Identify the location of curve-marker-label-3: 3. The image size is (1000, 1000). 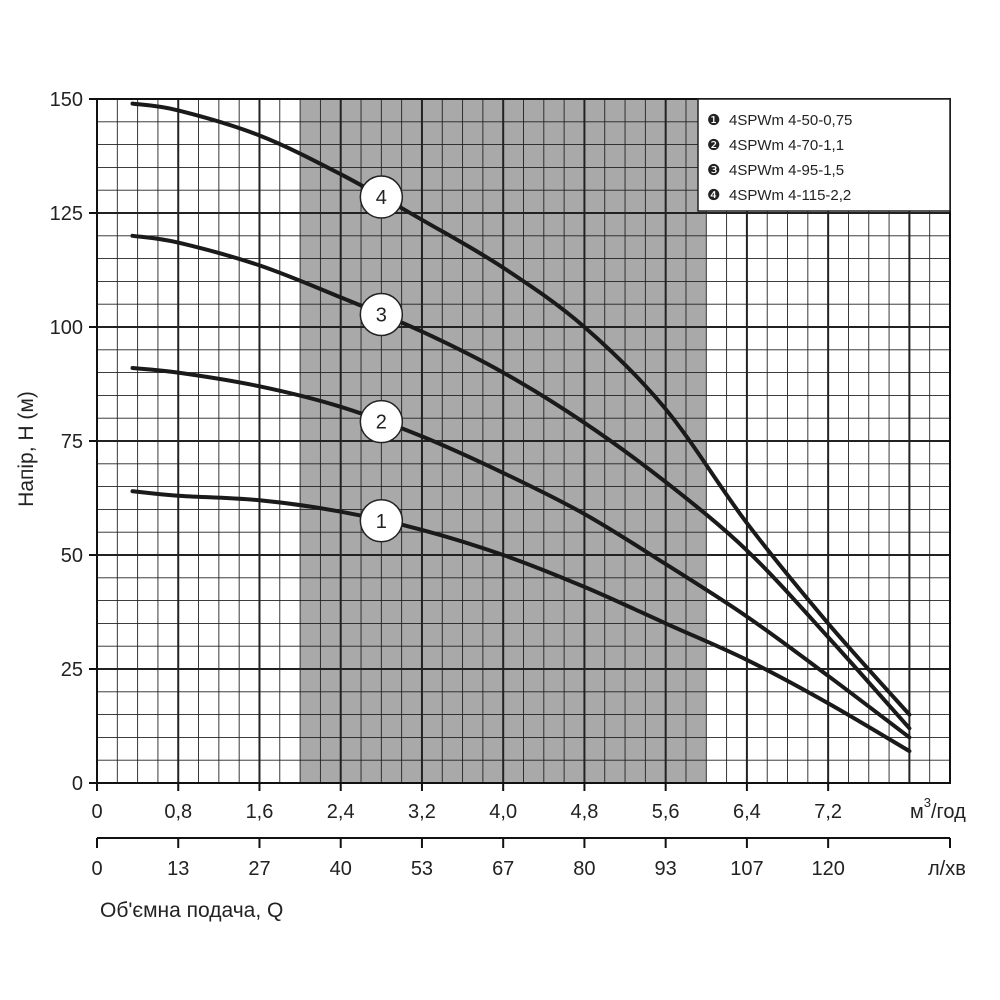
(381, 315).